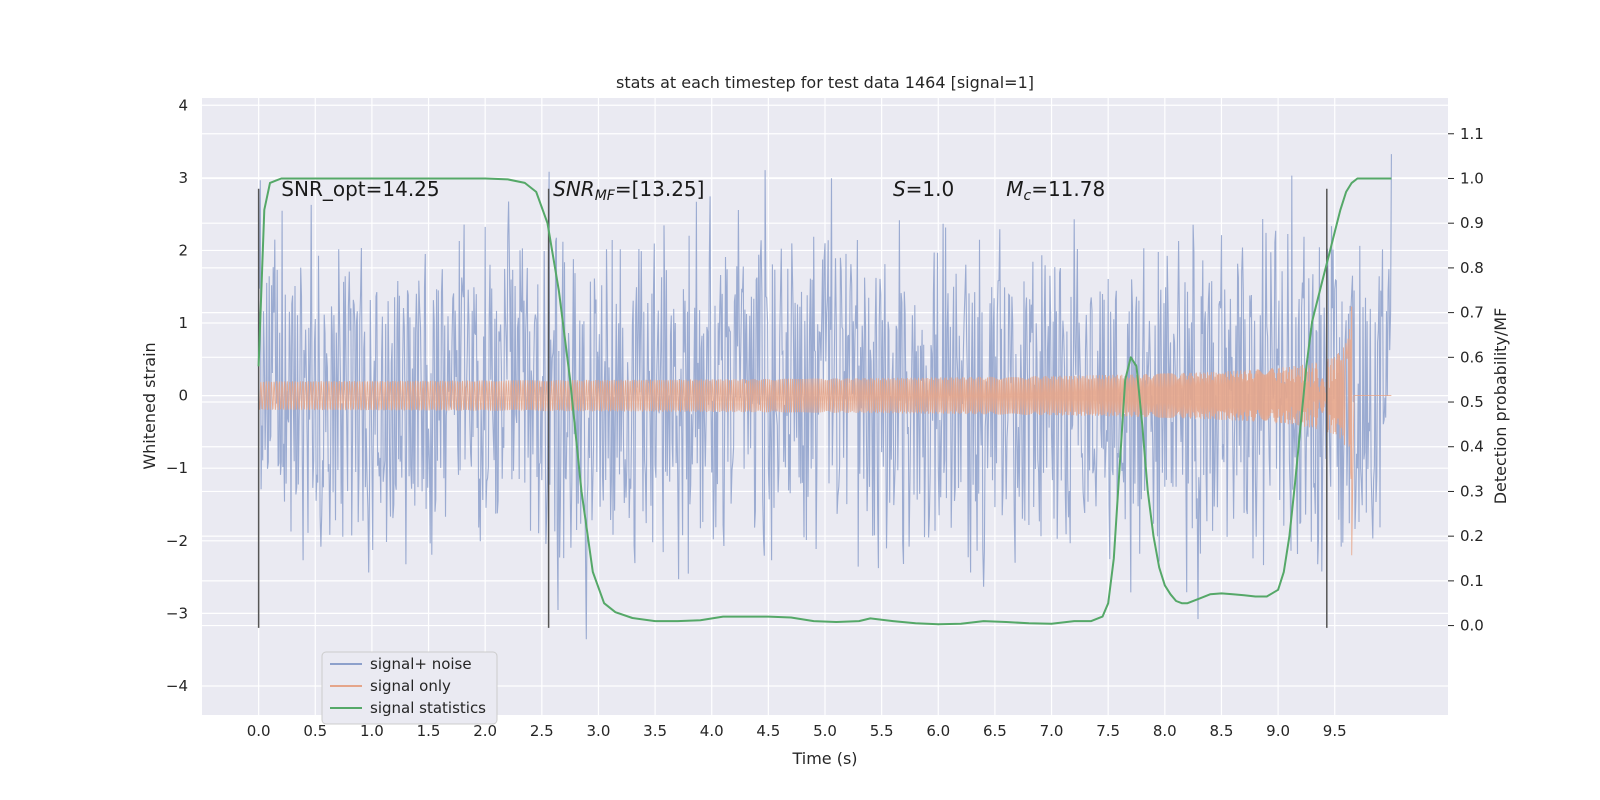  I want to click on legend-label-signal-statistics: signal statistics, so click(428, 708).